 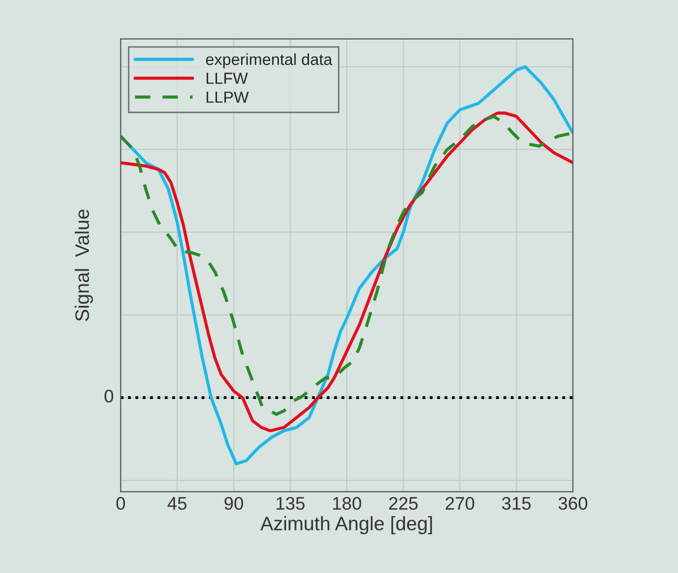 What do you see at coordinates (234, 503) in the screenshot?
I see `x-tick-label: 90` at bounding box center [234, 503].